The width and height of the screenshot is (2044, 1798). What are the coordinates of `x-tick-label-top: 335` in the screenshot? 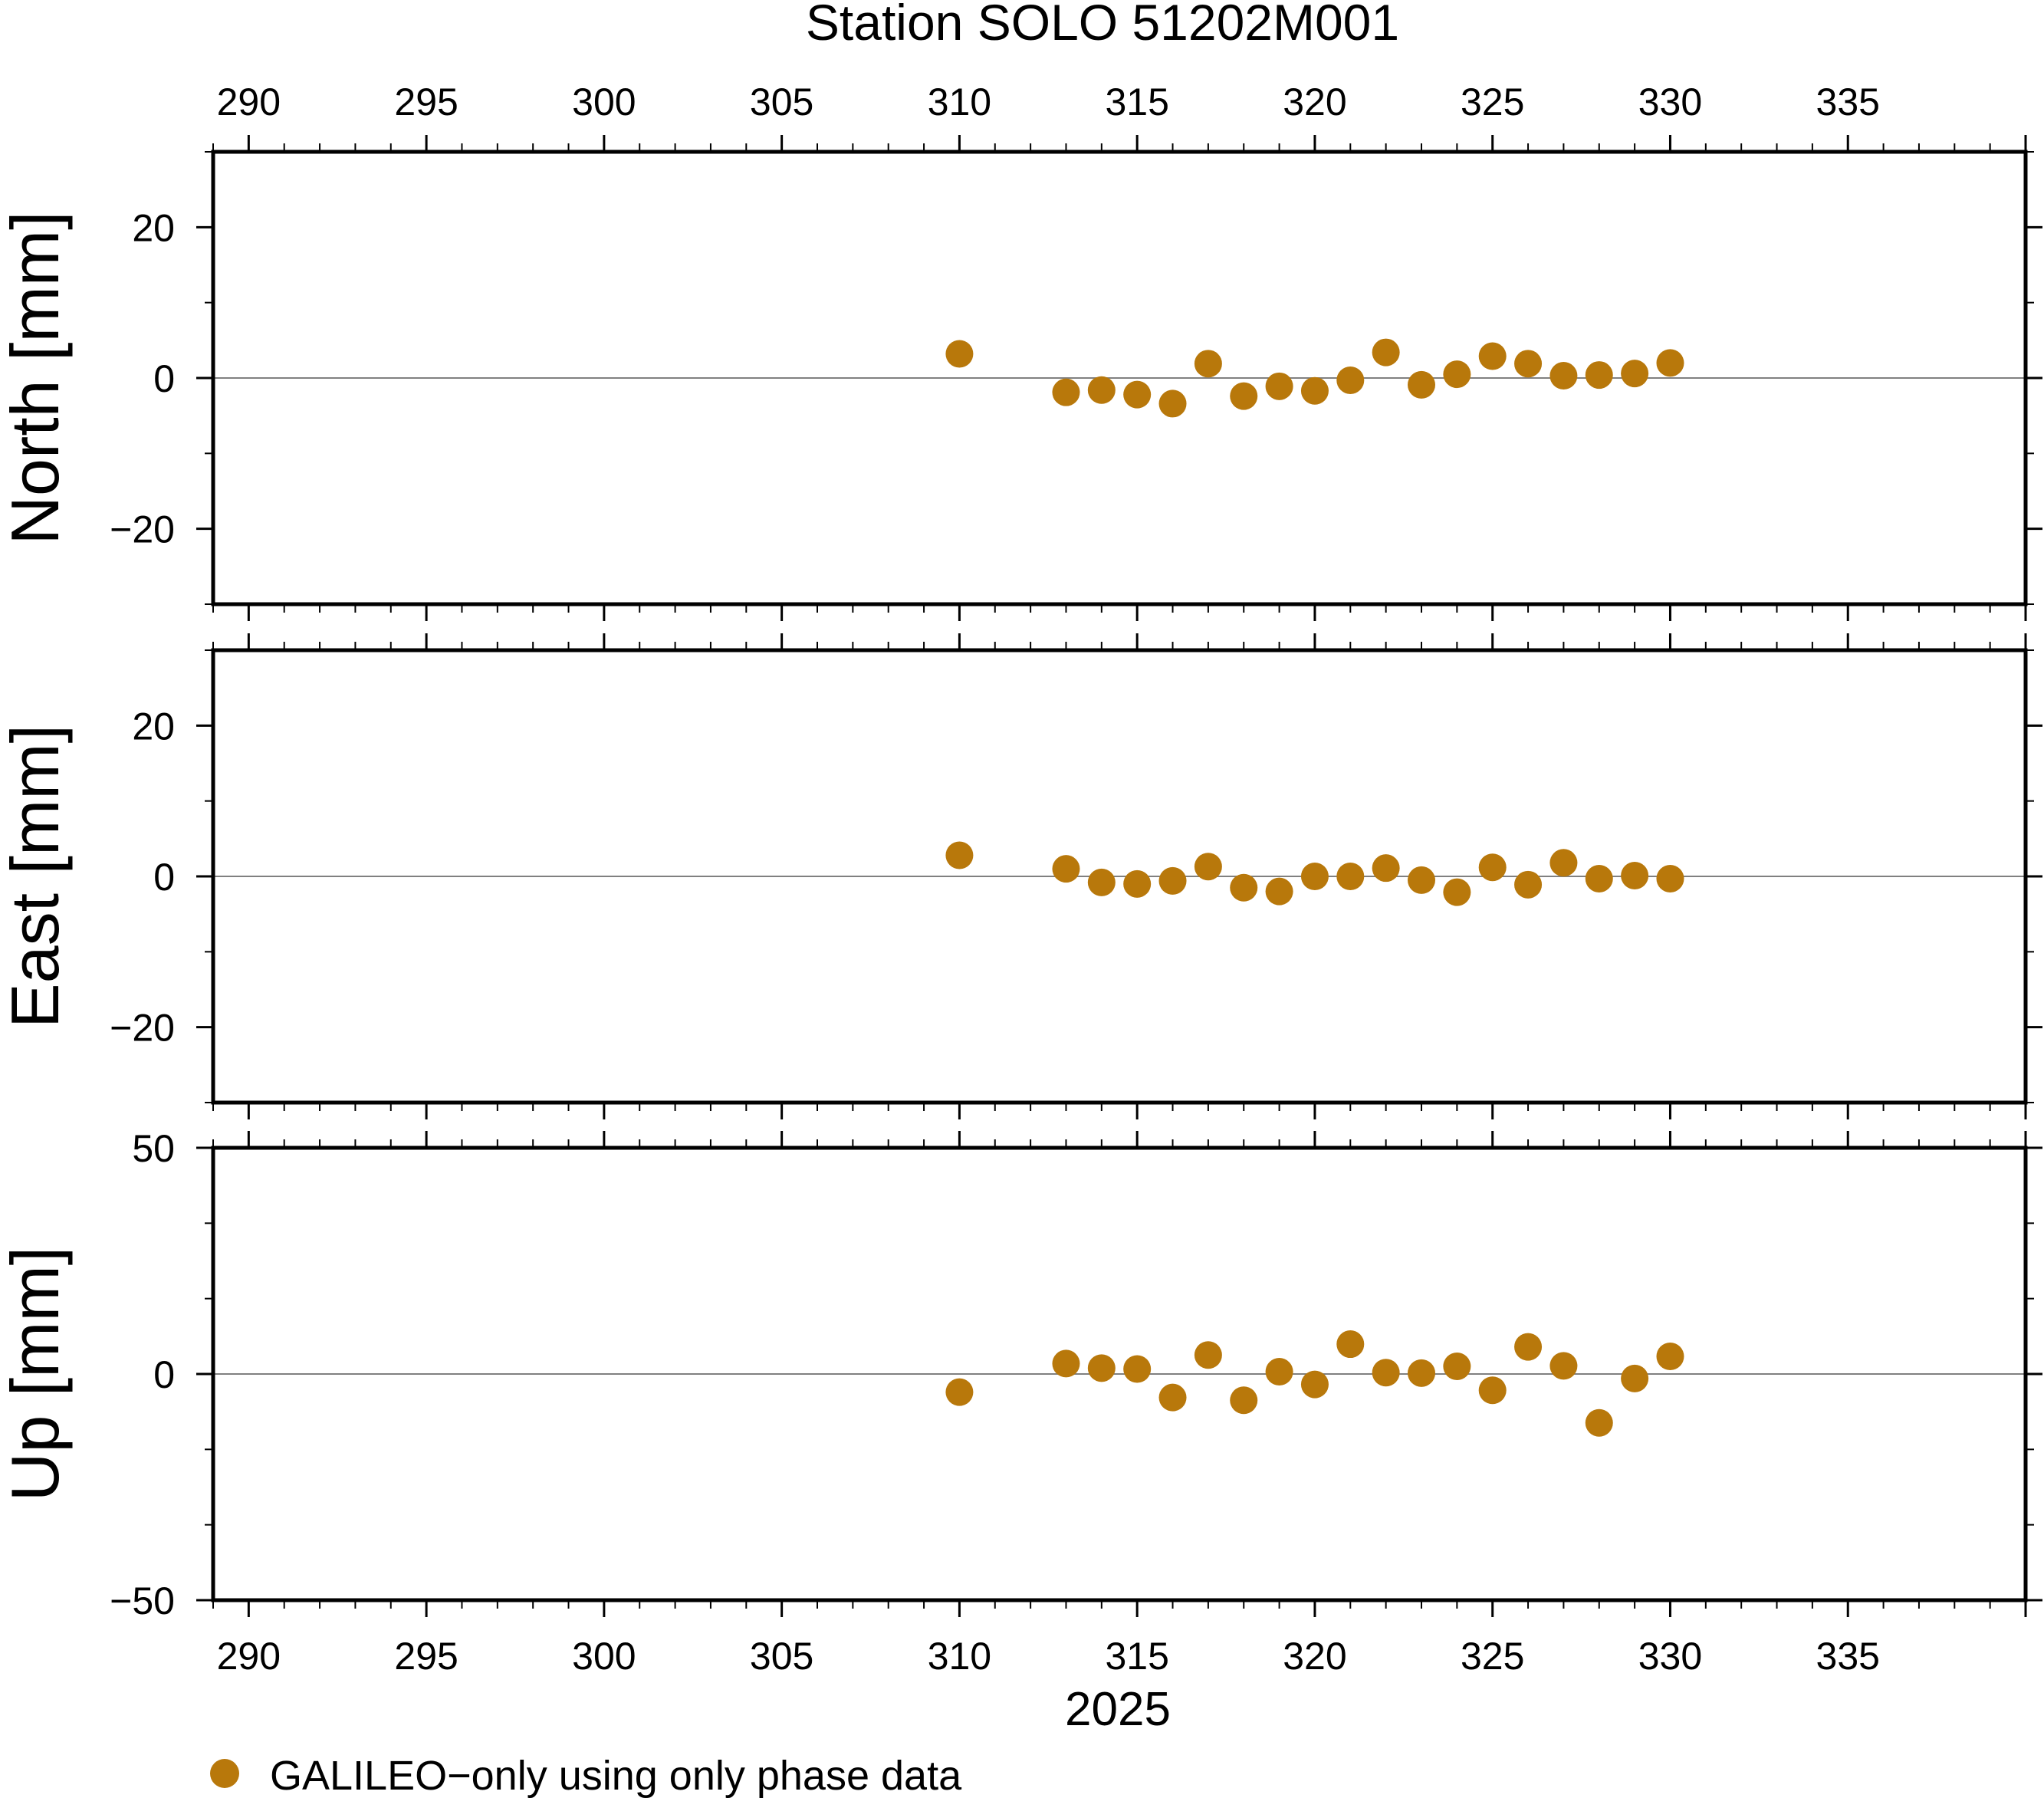 It's located at (1848, 102).